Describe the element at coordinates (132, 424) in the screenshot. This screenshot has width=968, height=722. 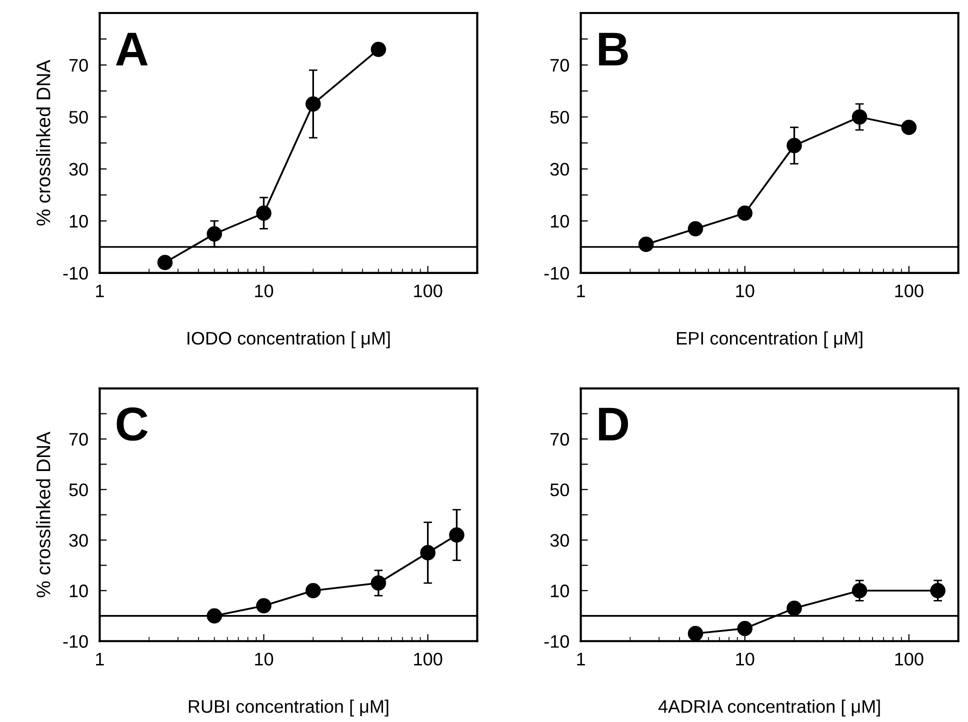
I see `annotation: C` at that location.